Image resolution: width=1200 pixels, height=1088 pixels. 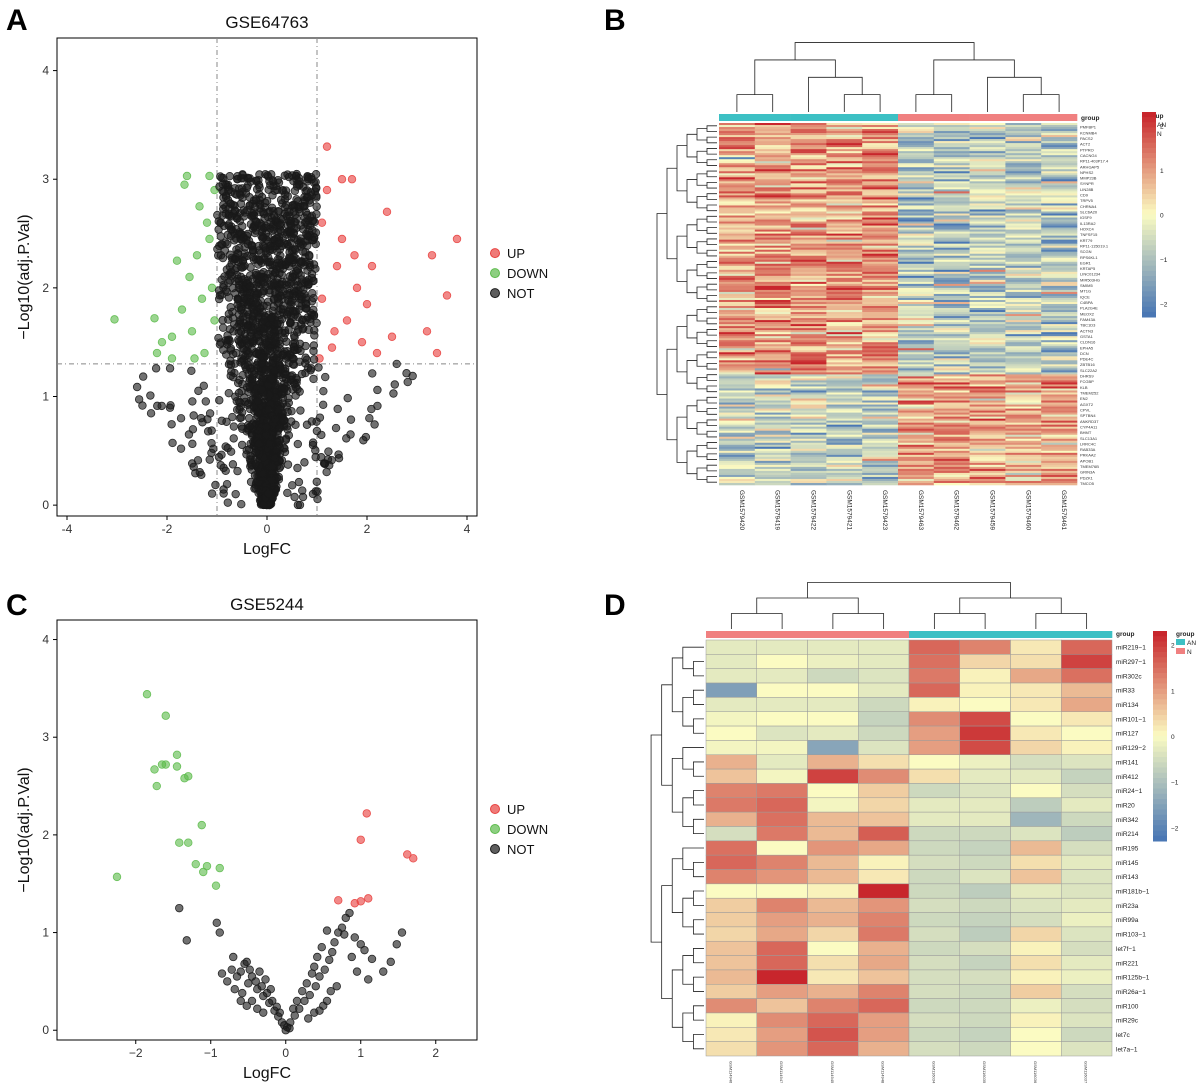 What do you see at coordinates (730, 1072) in the screenshot?
I see `column-label: GSM114946` at bounding box center [730, 1072].